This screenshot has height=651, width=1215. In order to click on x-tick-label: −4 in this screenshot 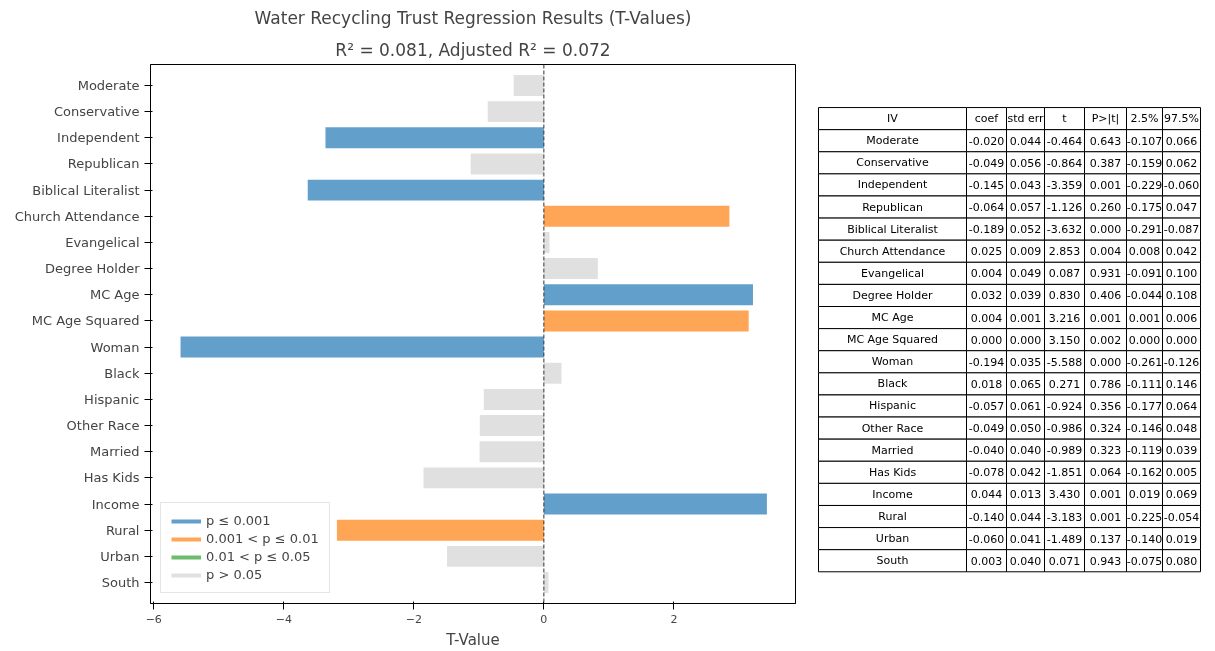, I will do `click(283, 619)`.